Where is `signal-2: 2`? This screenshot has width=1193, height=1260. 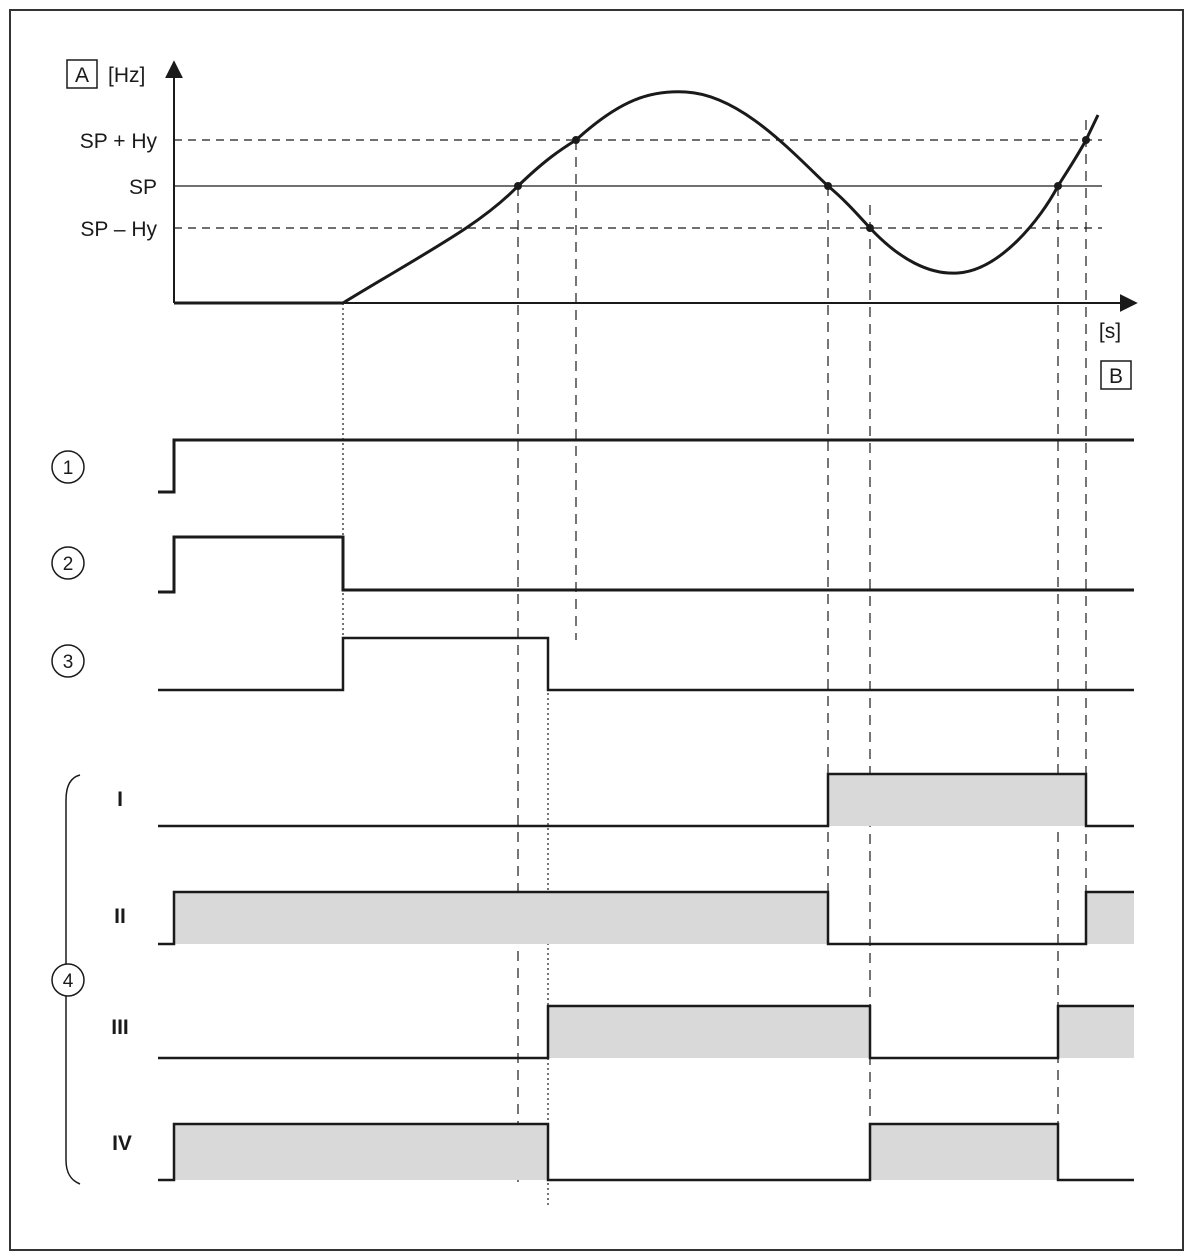
signal-2: 2 is located at coordinates (592, 564).